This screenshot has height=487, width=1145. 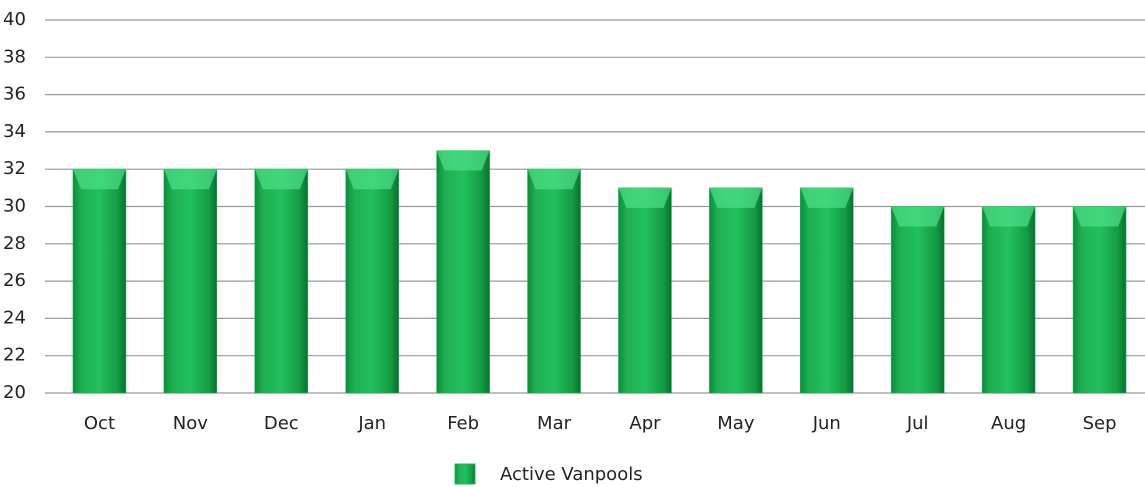 What do you see at coordinates (465, 474) in the screenshot?
I see `legend-swatch` at bounding box center [465, 474].